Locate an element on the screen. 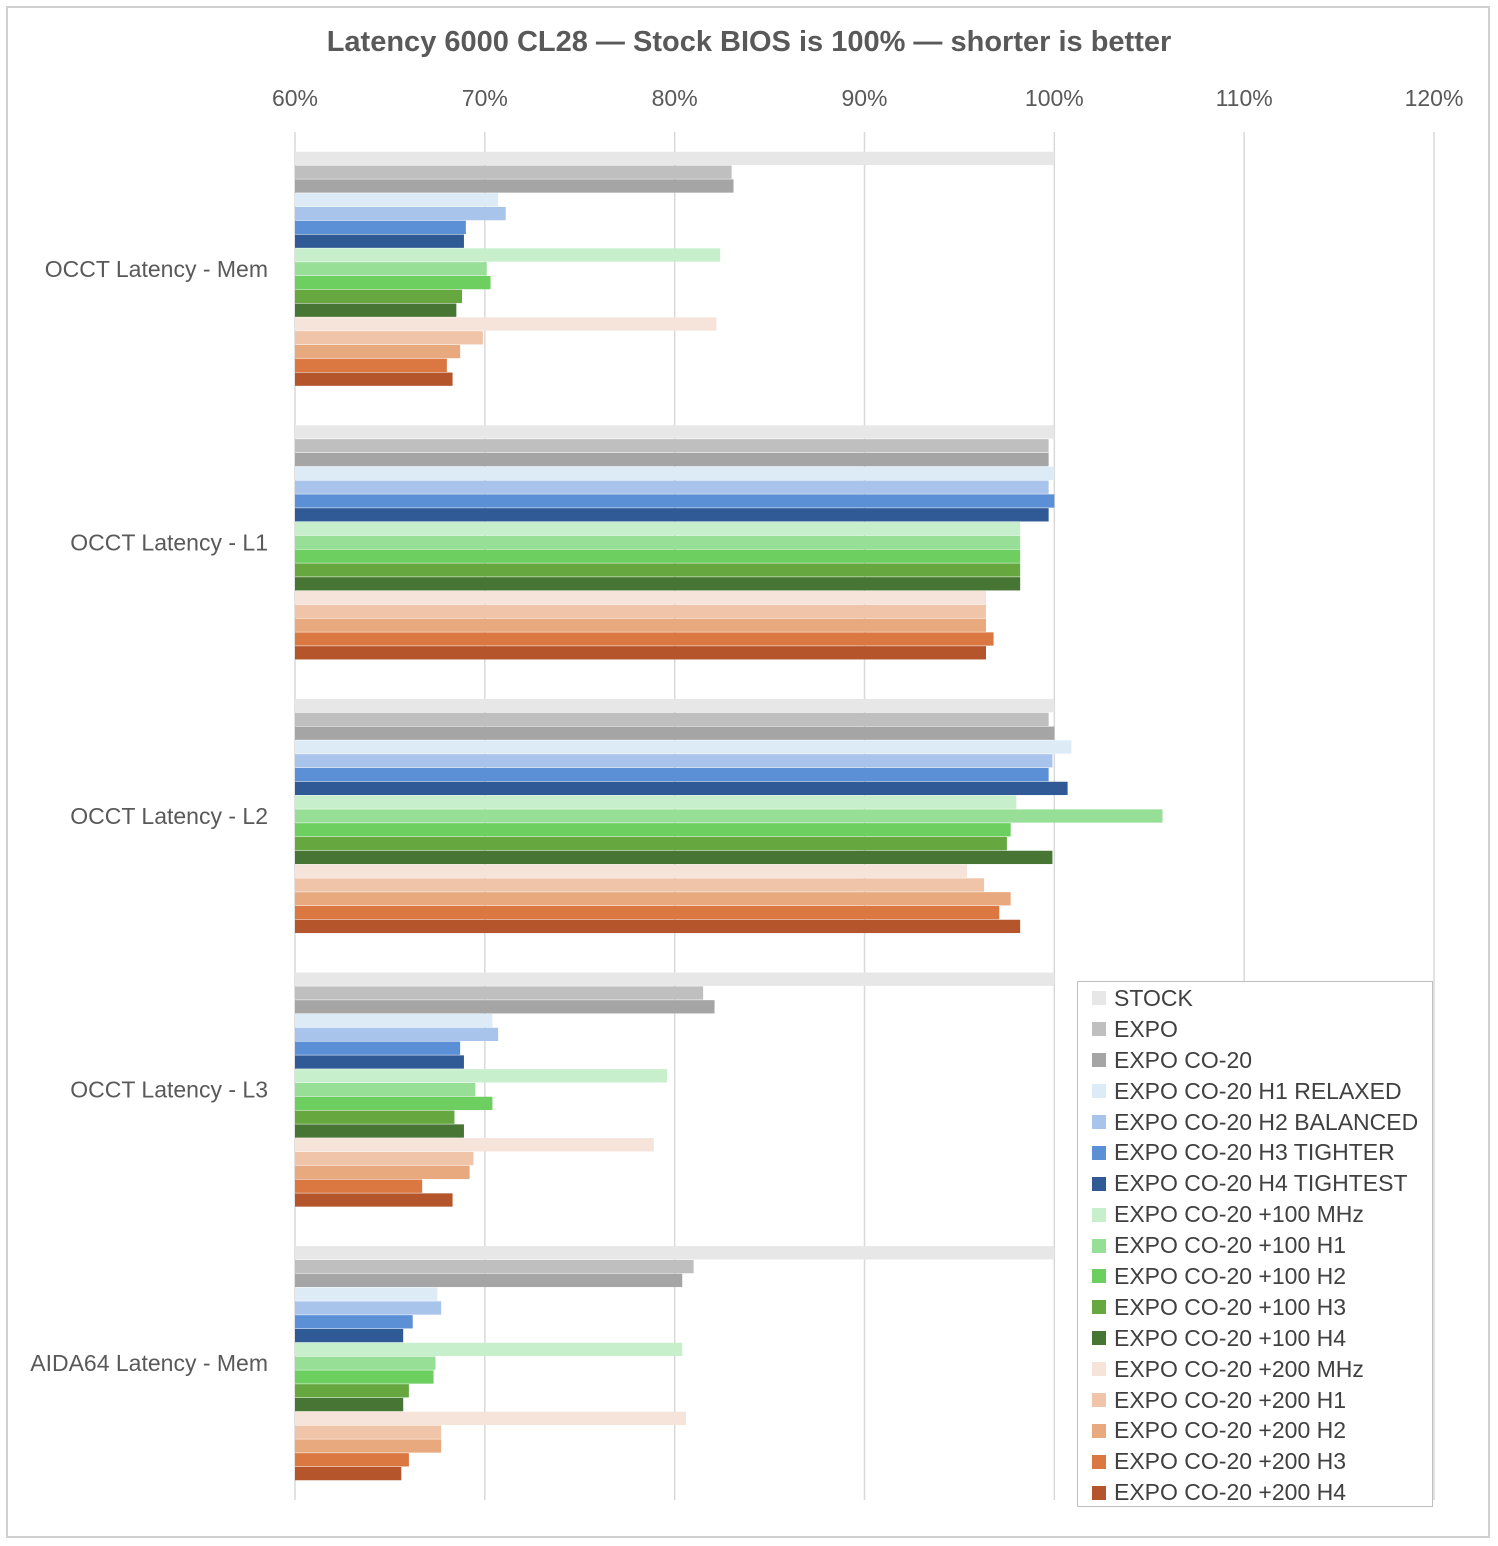  legend-item: EXPO CO-20 +100 H4 is located at coordinates (1255, 1338).